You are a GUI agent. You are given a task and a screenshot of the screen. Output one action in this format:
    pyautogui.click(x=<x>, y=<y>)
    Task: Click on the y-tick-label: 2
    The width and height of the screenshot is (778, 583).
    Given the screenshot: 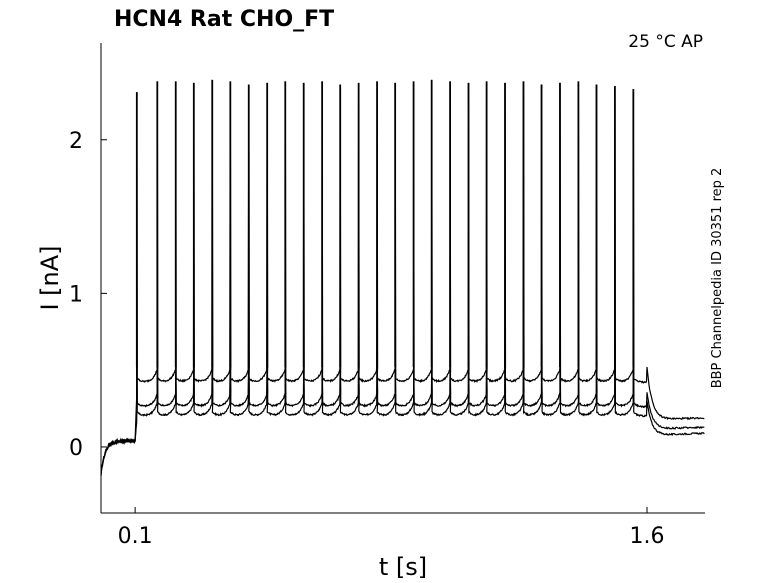 What is the action you would take?
    pyautogui.click(x=76, y=141)
    